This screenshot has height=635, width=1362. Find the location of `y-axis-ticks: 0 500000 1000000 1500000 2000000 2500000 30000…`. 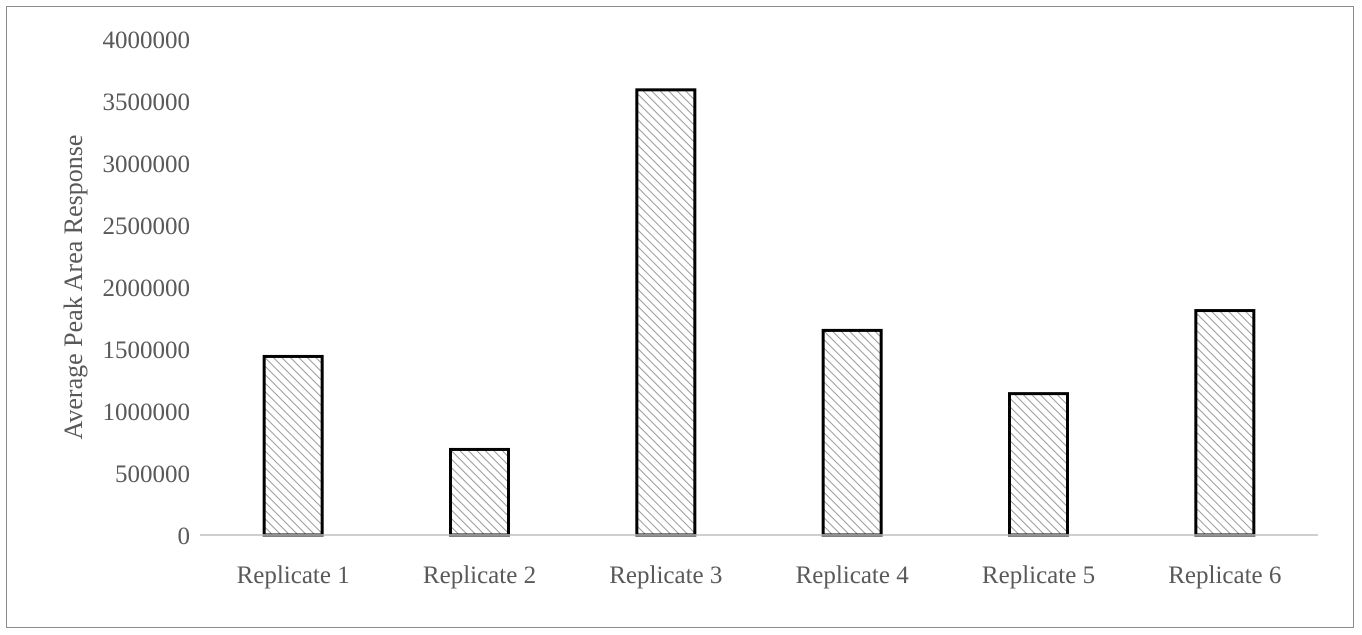

y-axis-ticks: 0 500000 1000000 1500000 2000000 2500000 30000… is located at coordinates (147, 288).